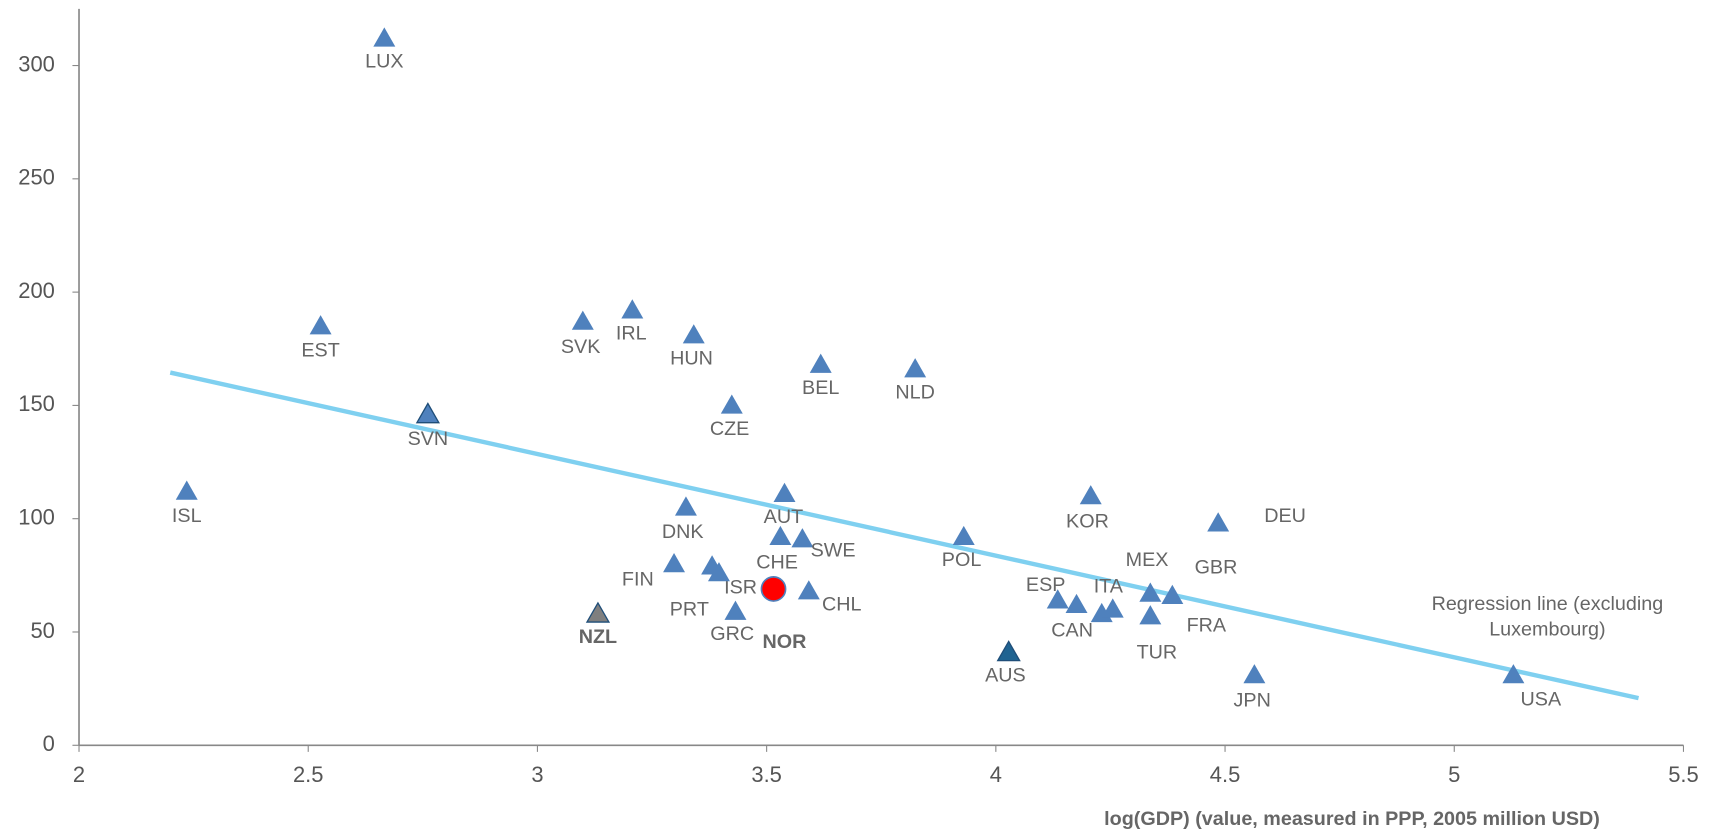 The width and height of the screenshot is (1712, 831). I want to click on point-label: CHL, so click(842, 605).